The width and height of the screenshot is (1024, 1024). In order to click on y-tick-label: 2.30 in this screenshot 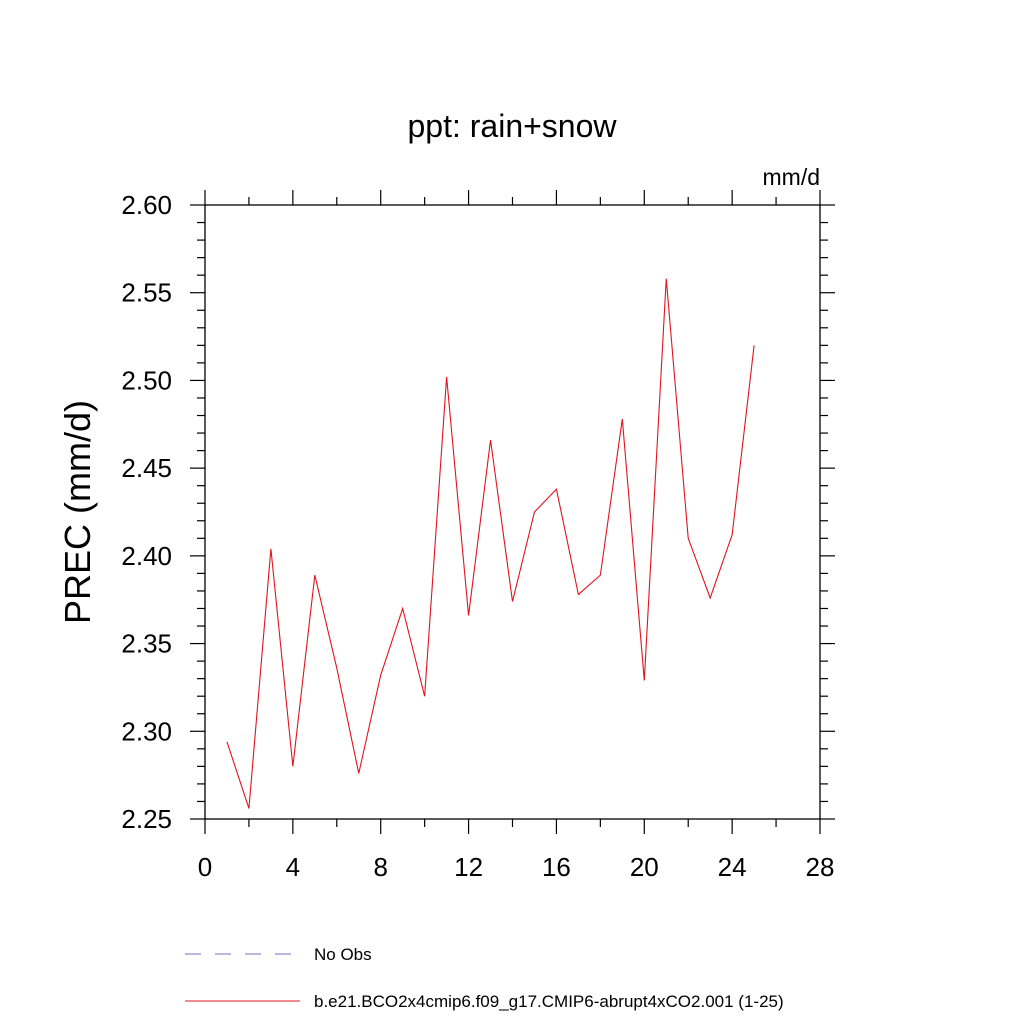, I will do `click(146, 731)`.